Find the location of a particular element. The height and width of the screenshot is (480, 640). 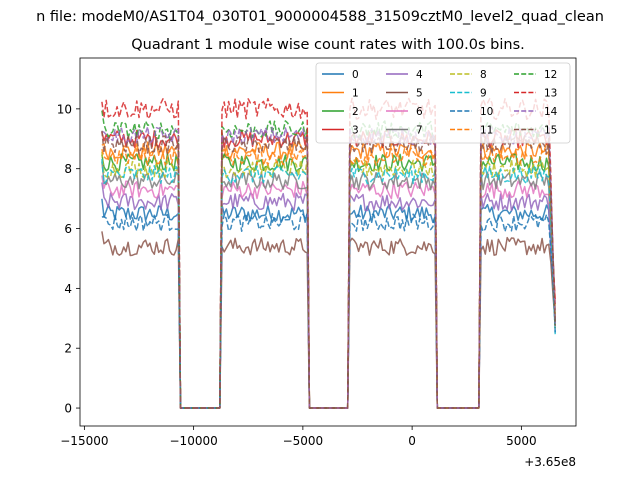

legend-label-0: 0 is located at coordinates (355, 75).